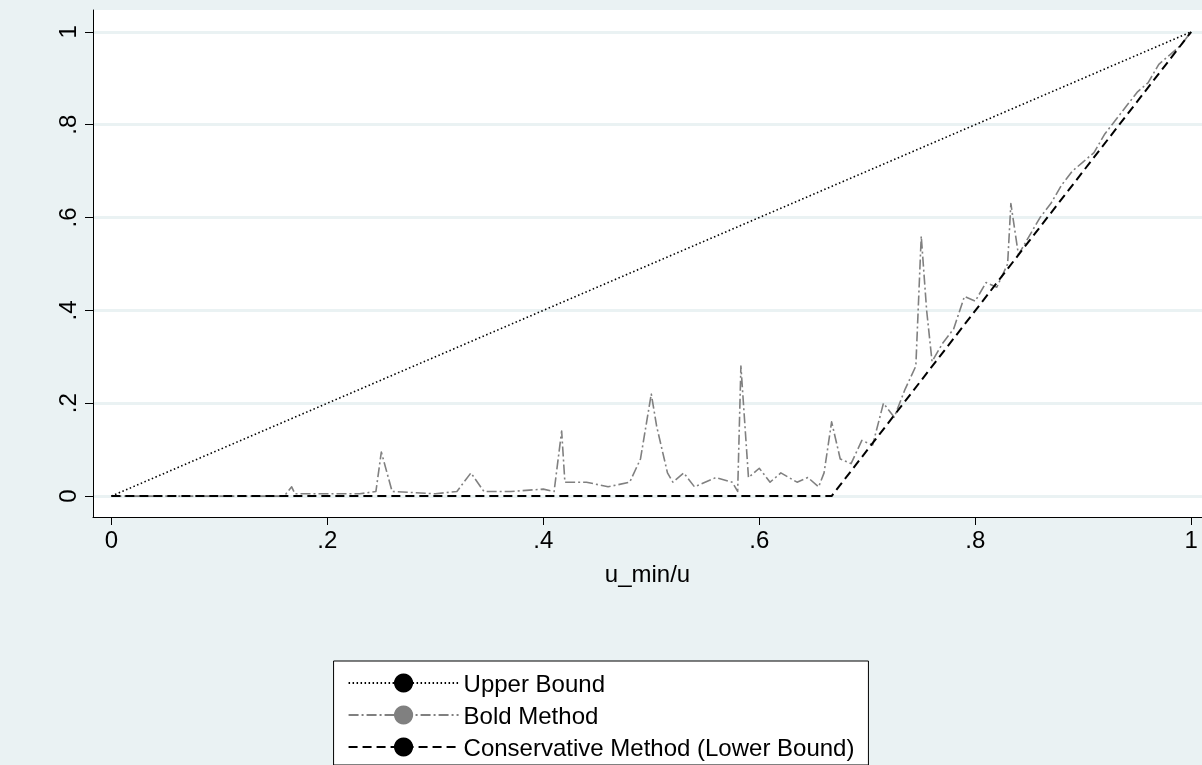 This screenshot has width=1202, height=765. Describe the element at coordinates (759, 539) in the screenshot. I see `x-tick-label: .6` at that location.